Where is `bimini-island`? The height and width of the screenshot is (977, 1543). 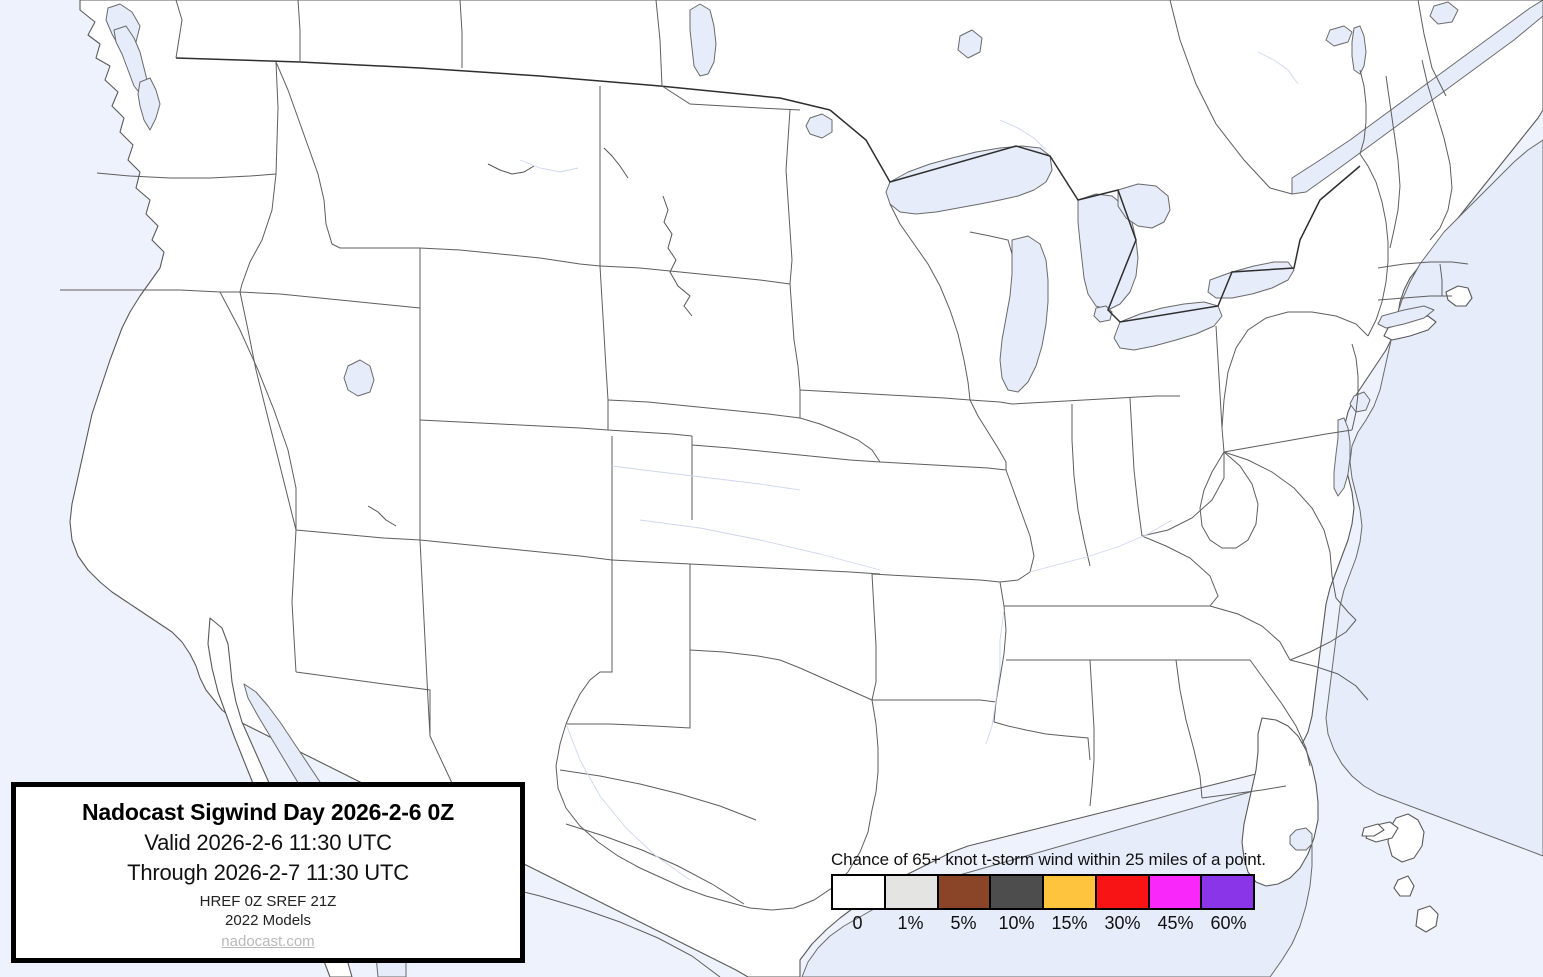 bimini-island is located at coordinates (1373, 830).